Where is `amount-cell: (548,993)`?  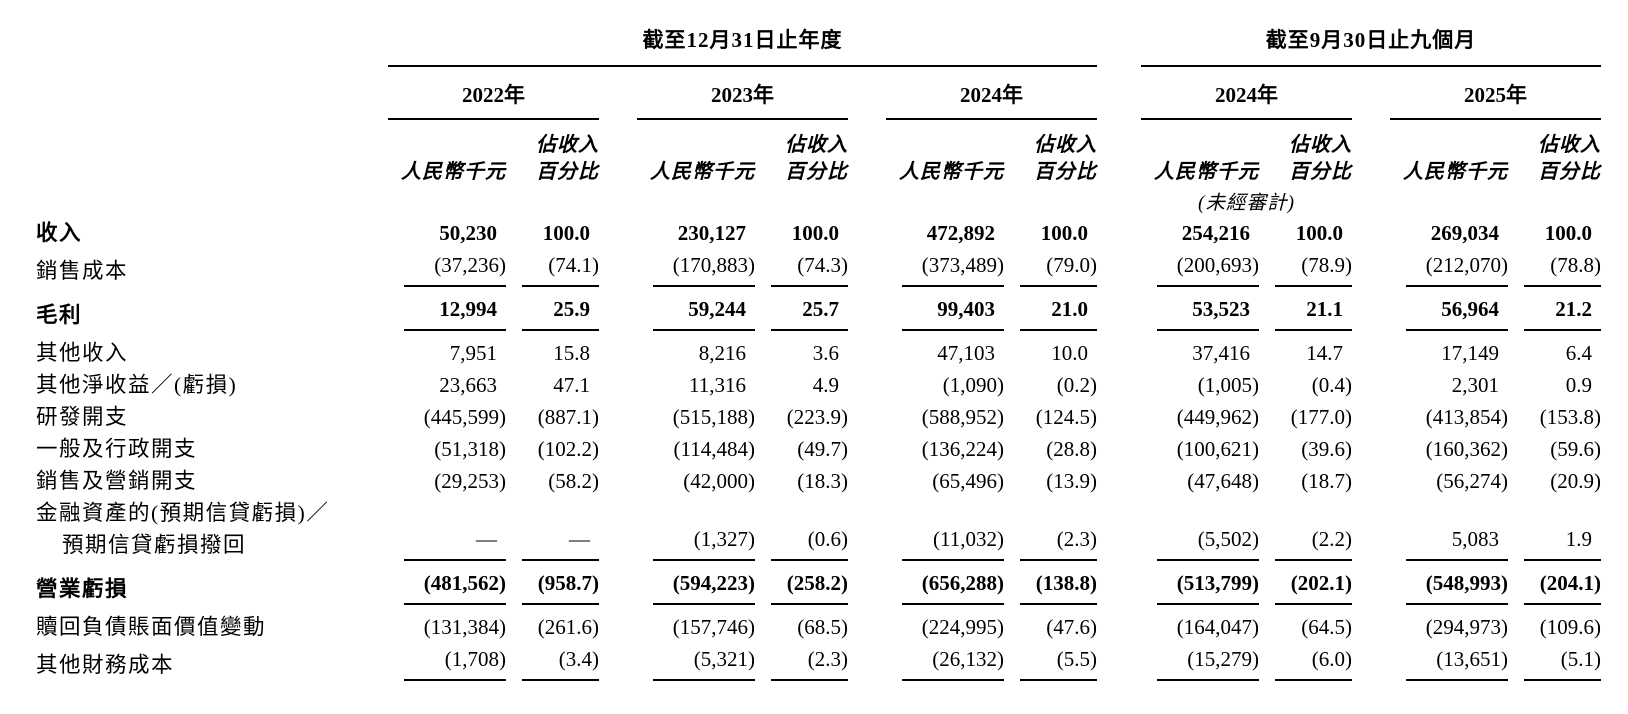
amount-cell: (548,993) is located at coordinates (1449, 583).